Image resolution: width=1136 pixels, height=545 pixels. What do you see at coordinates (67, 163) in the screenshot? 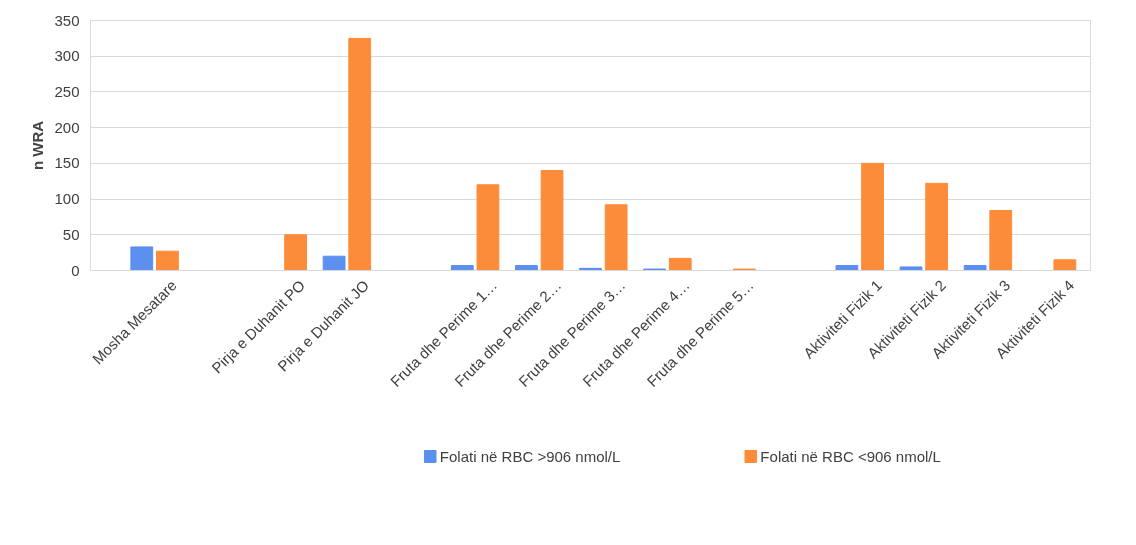
I see `y-tick-label: 150` at bounding box center [67, 163].